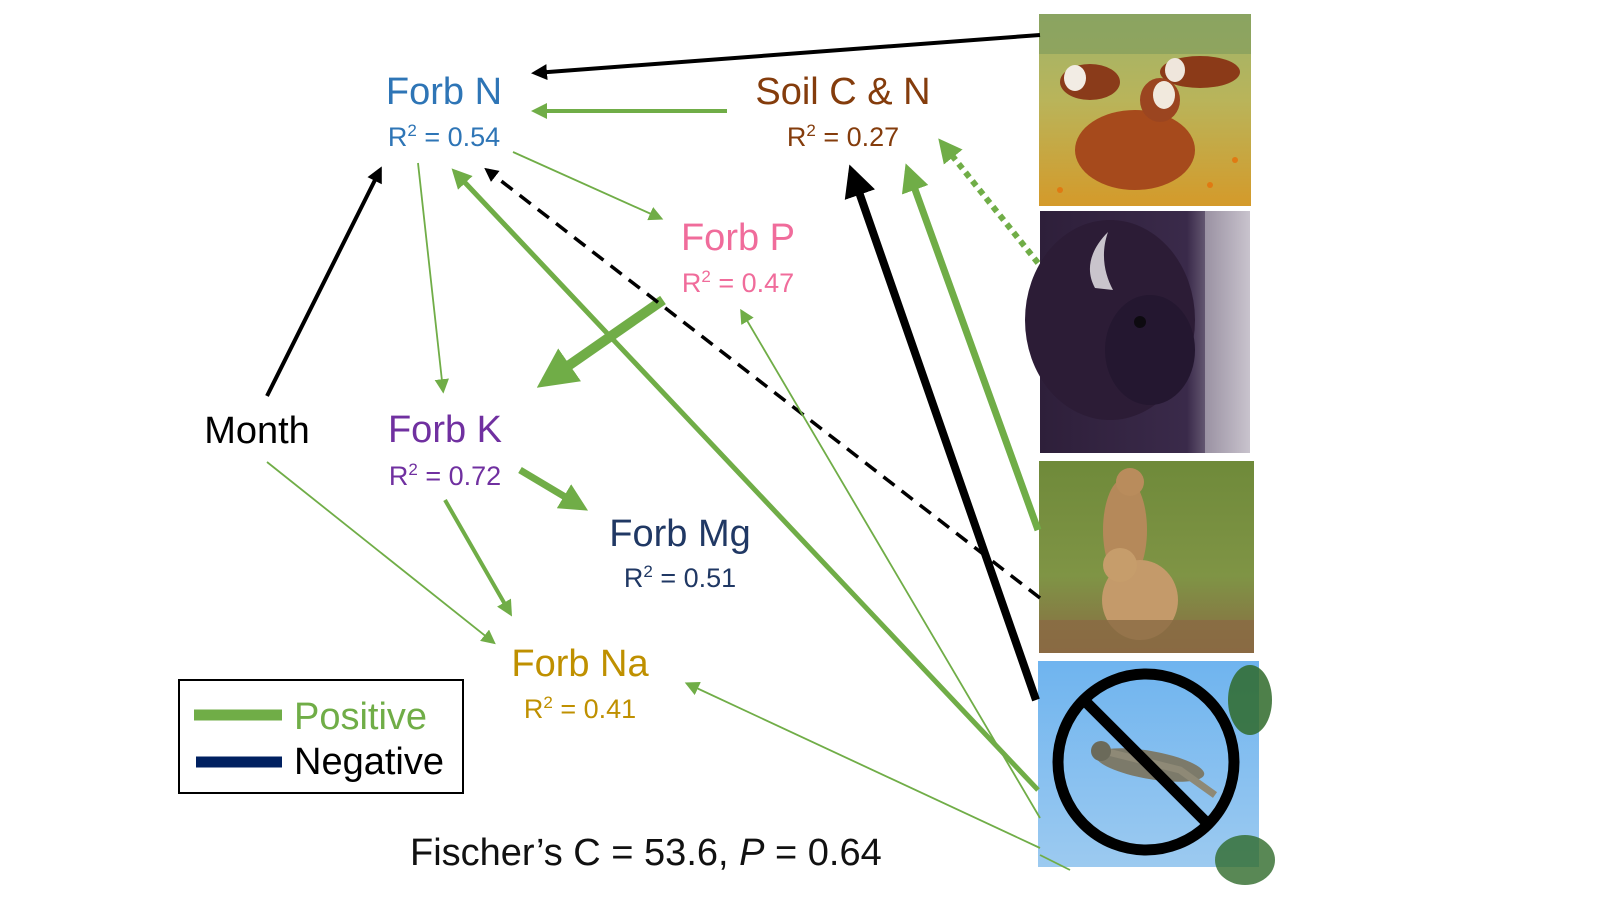  What do you see at coordinates (1146, 762) in the screenshot?
I see `prohibition-icon` at bounding box center [1146, 762].